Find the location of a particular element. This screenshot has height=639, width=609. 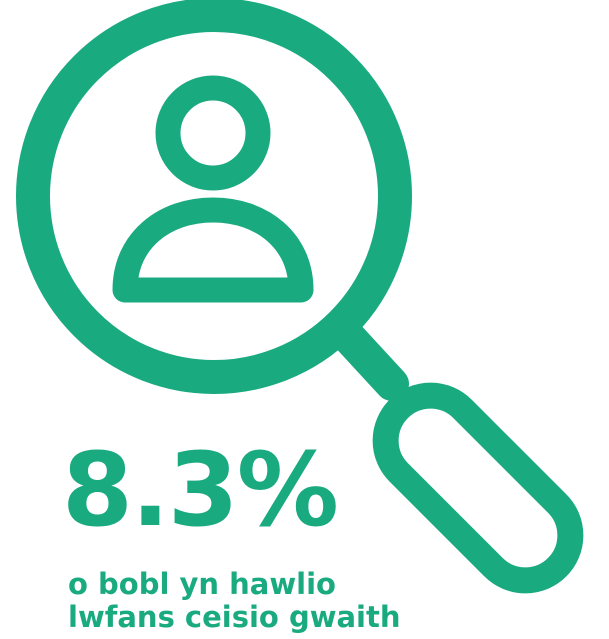

magnifier-handle is located at coordinates (478, 488).